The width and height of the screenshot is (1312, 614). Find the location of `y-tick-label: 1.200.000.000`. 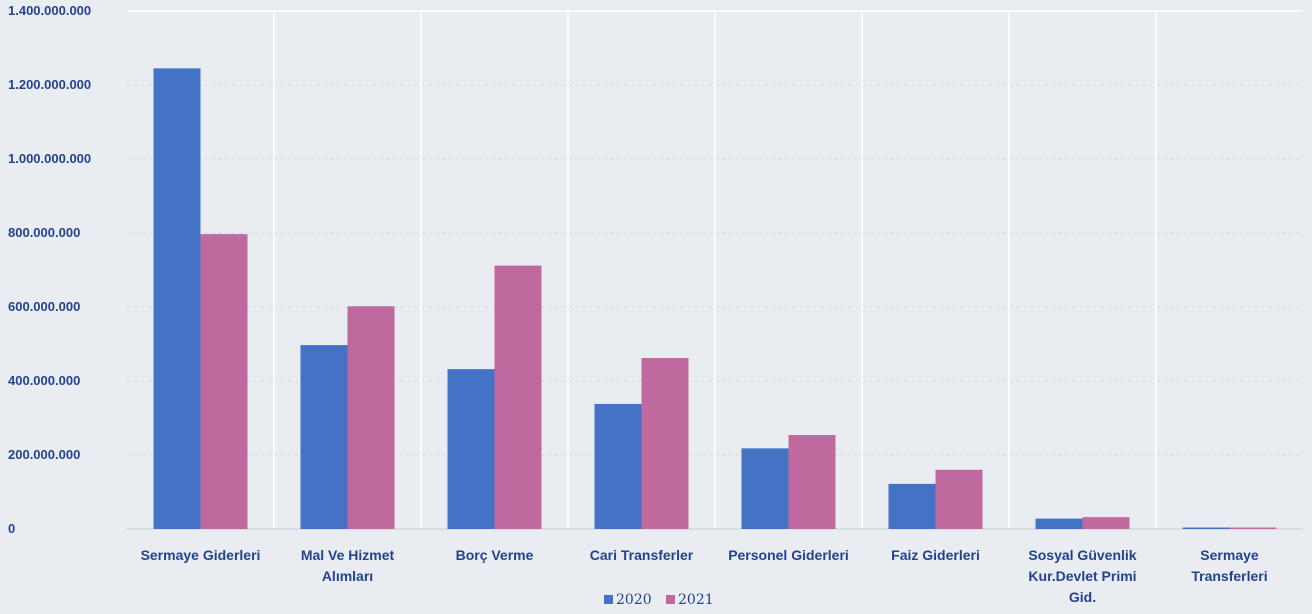

y-tick-label: 1.200.000.000 is located at coordinates (49, 84).